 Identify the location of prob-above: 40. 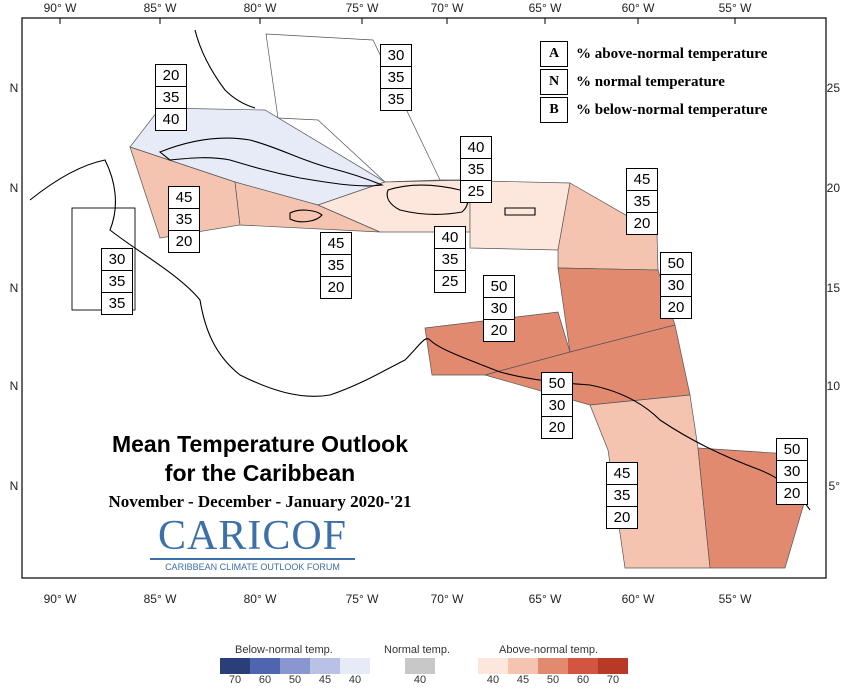
(450, 238).